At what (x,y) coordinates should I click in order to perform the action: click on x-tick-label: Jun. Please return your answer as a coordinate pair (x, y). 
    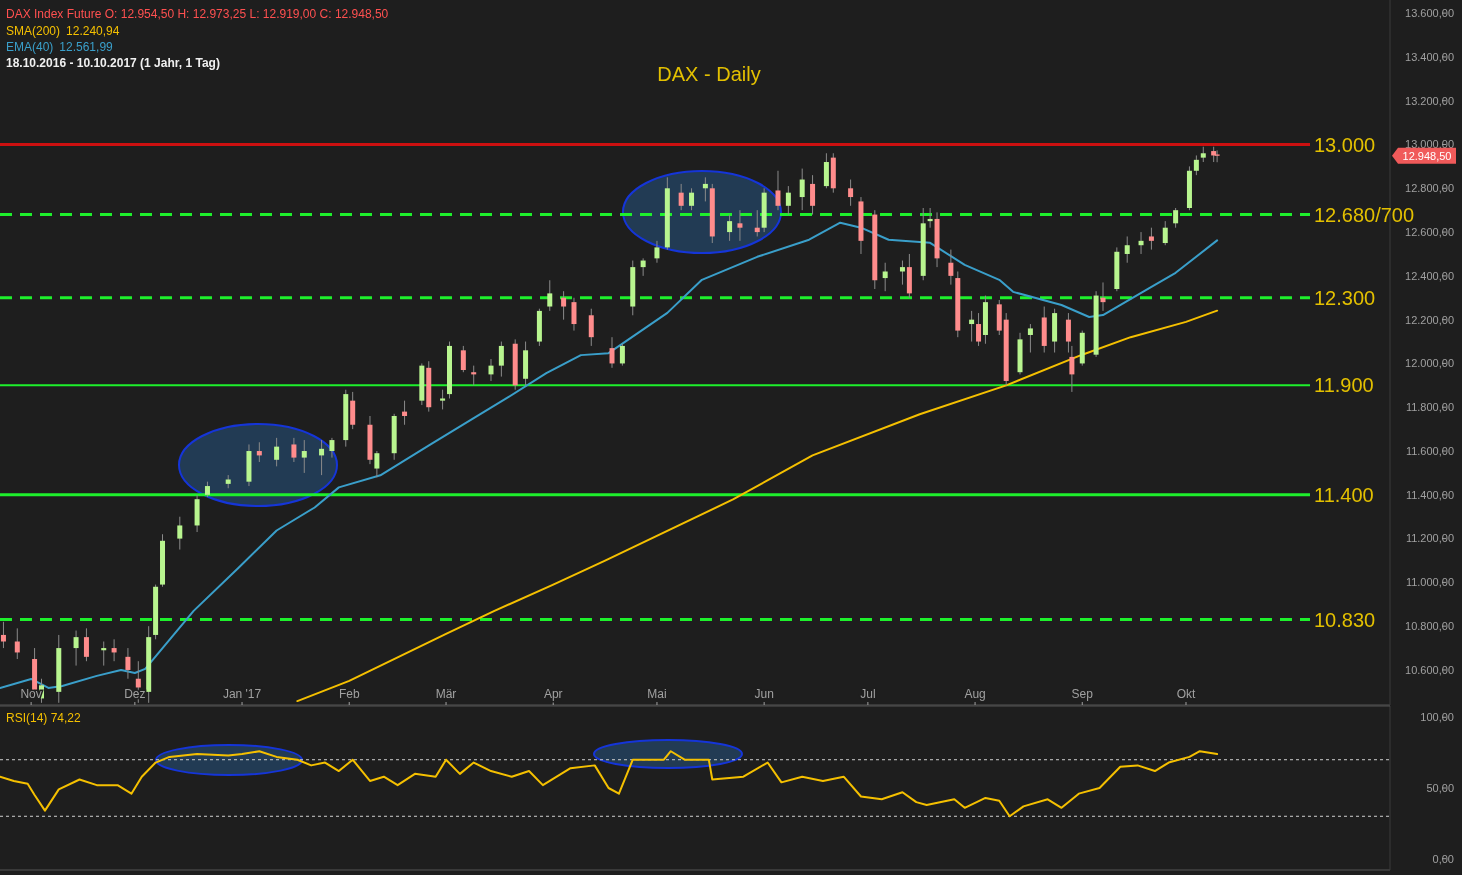
    Looking at the image, I should click on (764, 694).